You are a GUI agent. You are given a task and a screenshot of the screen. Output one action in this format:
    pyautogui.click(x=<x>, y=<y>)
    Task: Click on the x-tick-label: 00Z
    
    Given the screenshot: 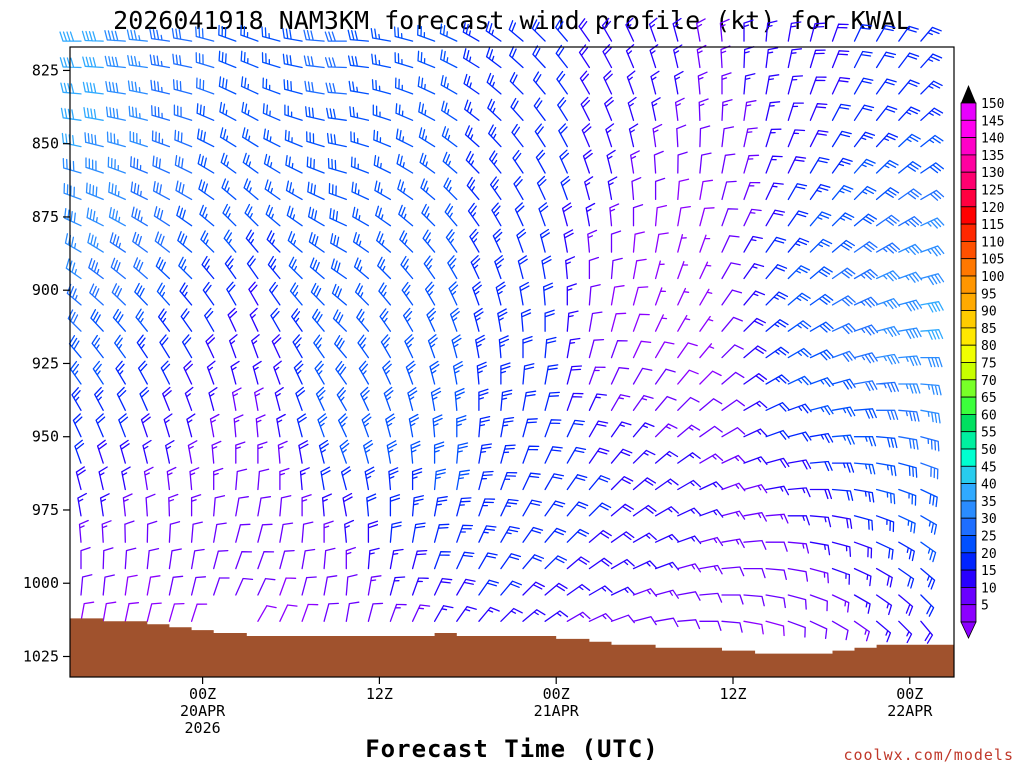 What is the action you would take?
    pyautogui.click(x=909, y=694)
    